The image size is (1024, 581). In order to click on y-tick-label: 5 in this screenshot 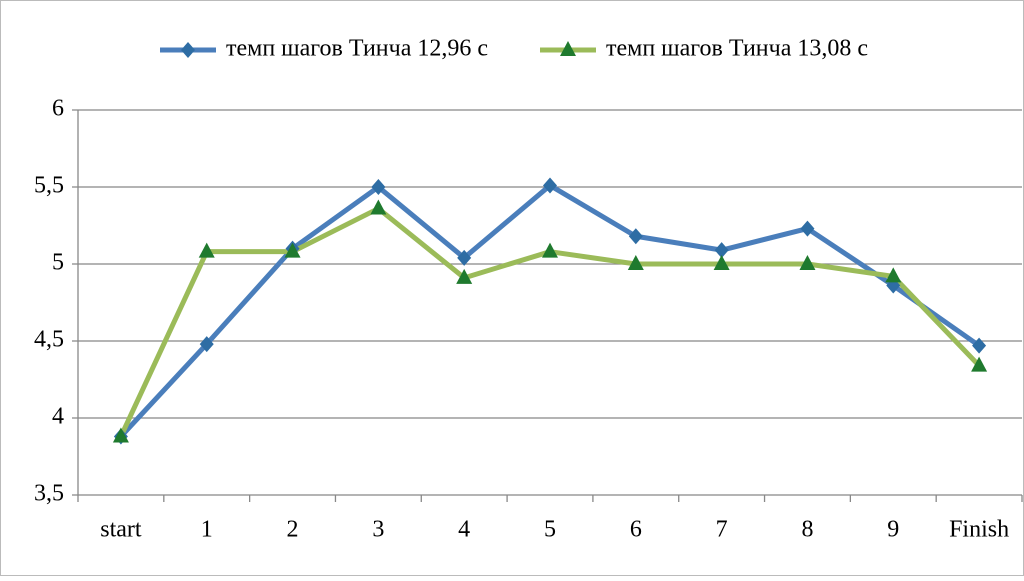, I will do `click(58, 263)`.